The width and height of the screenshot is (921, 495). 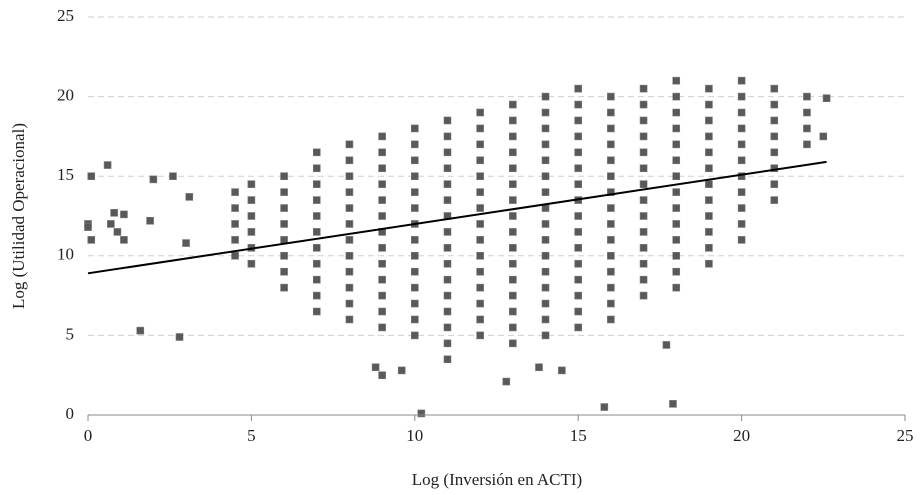 I want to click on y-tick-label: 25, so click(x=65, y=15).